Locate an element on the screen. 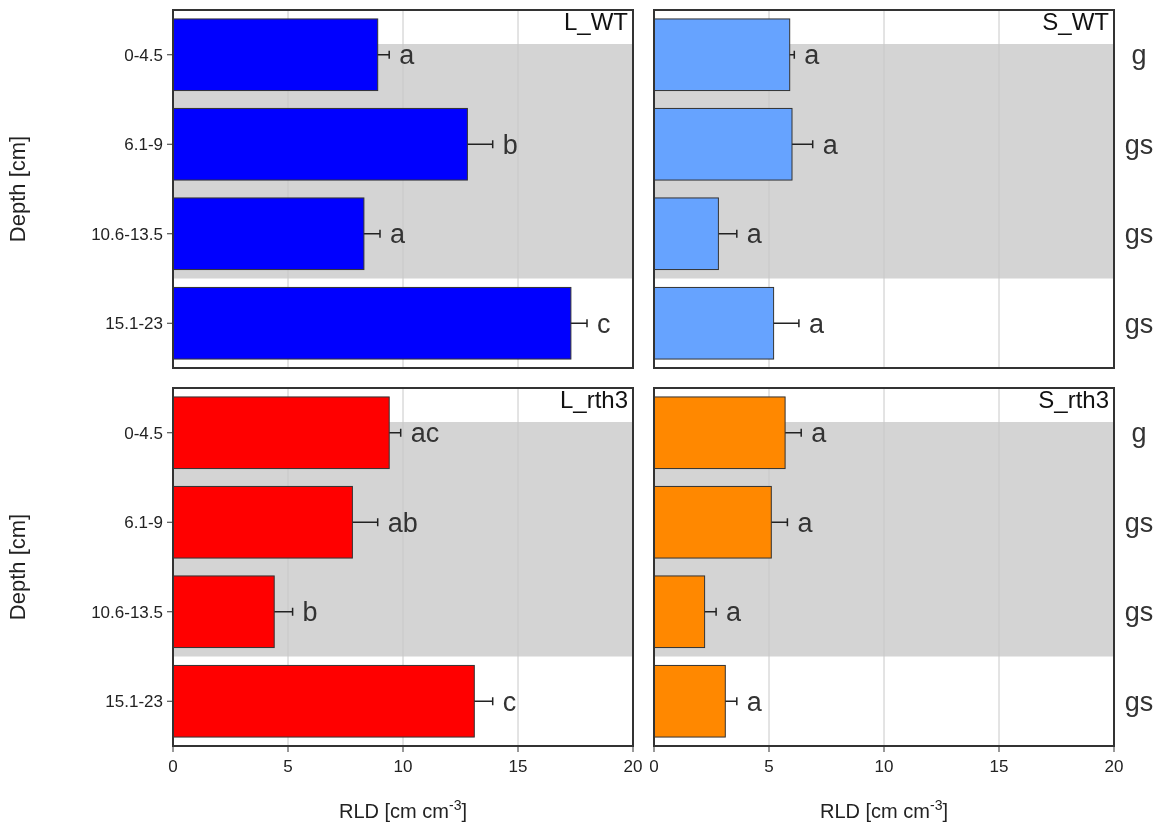 Image resolution: width=1167 pixels, height=839 pixels. chart-title: S_rth3 is located at coordinates (1073, 399).